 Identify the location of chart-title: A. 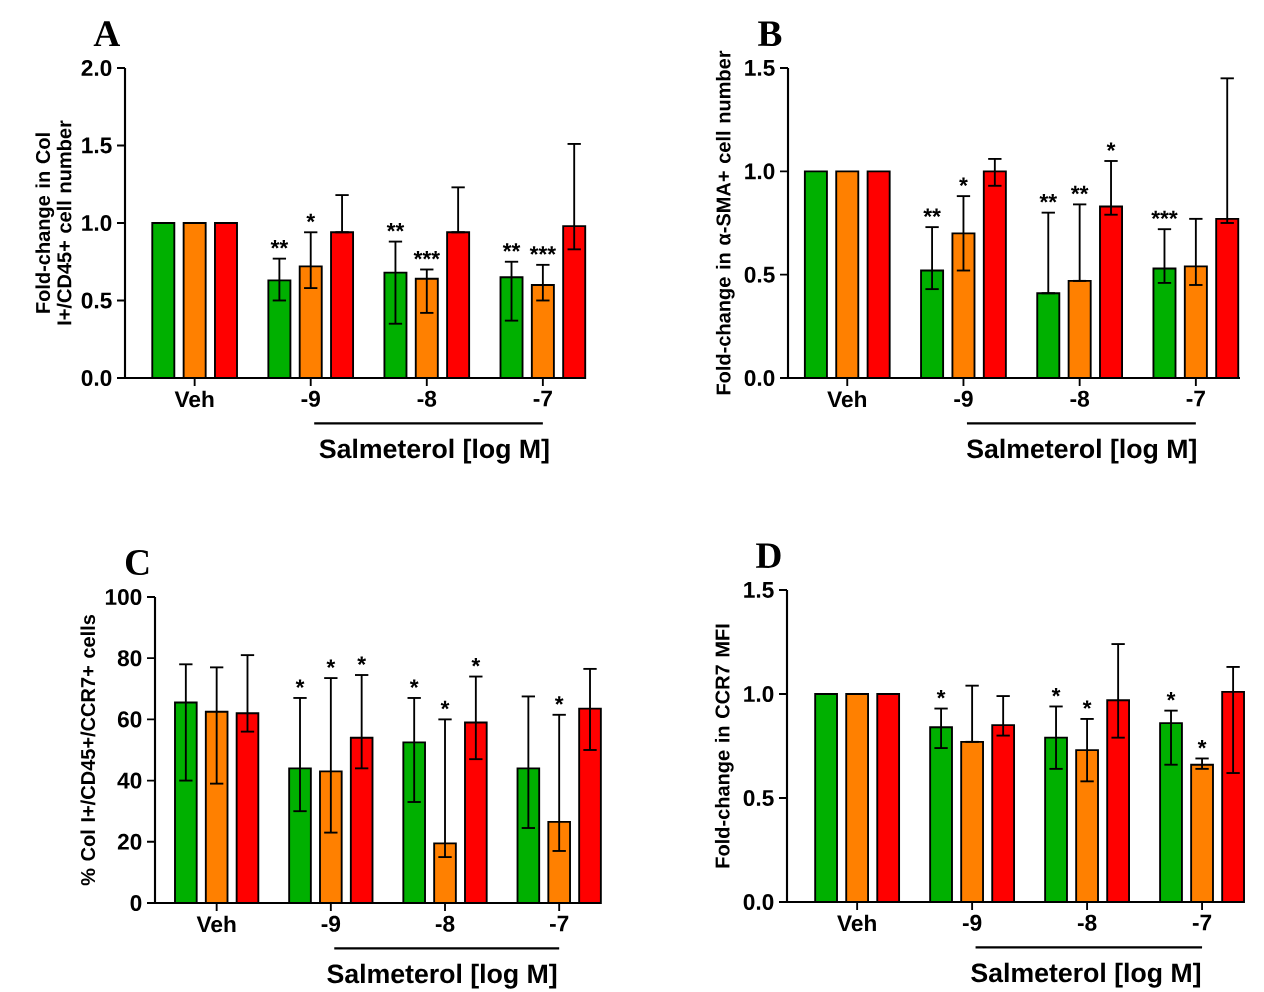
(107, 33).